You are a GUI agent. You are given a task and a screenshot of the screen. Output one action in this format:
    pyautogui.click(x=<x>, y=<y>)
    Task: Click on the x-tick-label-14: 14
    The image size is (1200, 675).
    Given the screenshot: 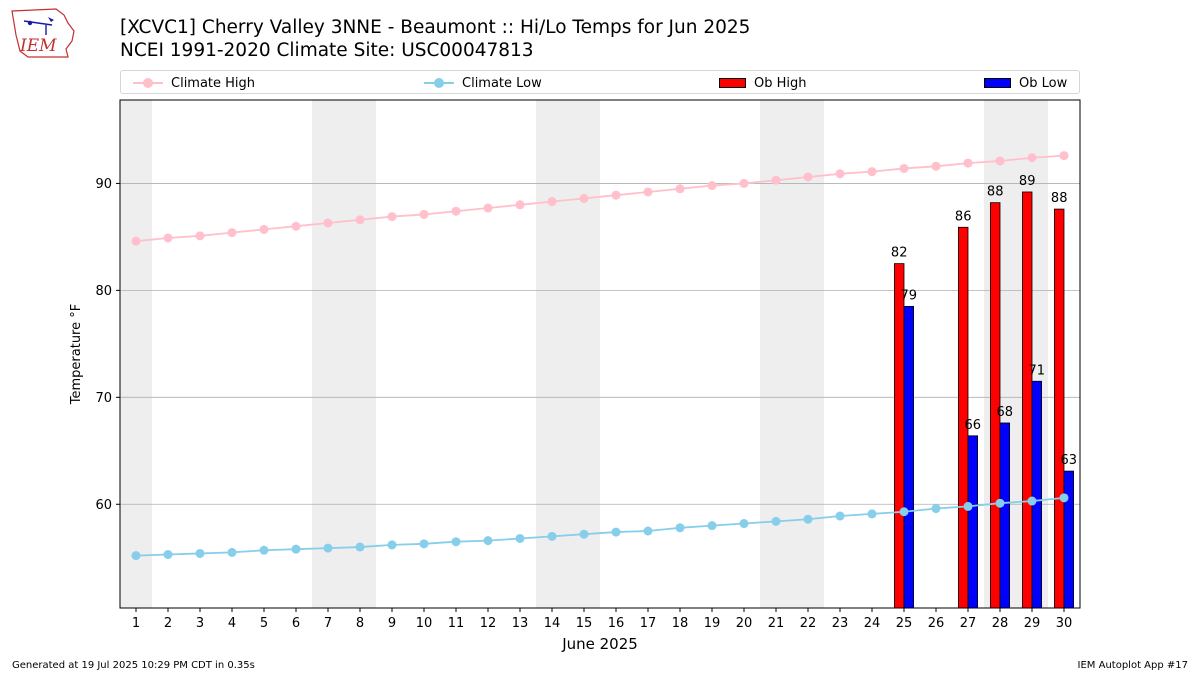 What is the action you would take?
    pyautogui.click(x=552, y=623)
    